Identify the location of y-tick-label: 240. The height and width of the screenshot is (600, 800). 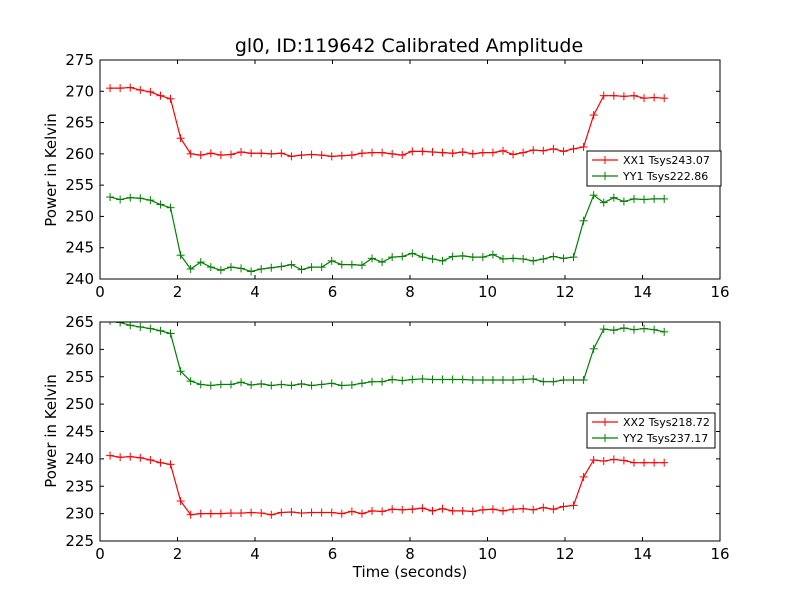
(79, 279).